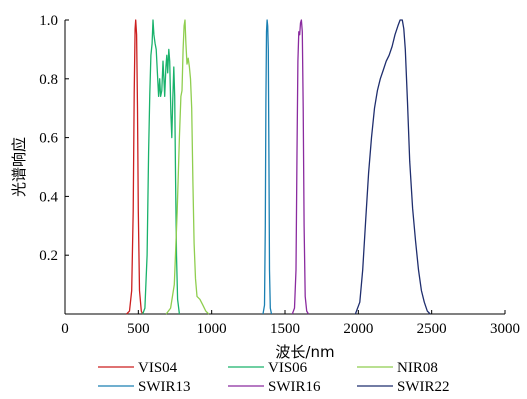 This screenshot has width=527, height=399. What do you see at coordinates (300, 167) in the screenshot?
I see `series-line-swir16` at bounding box center [300, 167].